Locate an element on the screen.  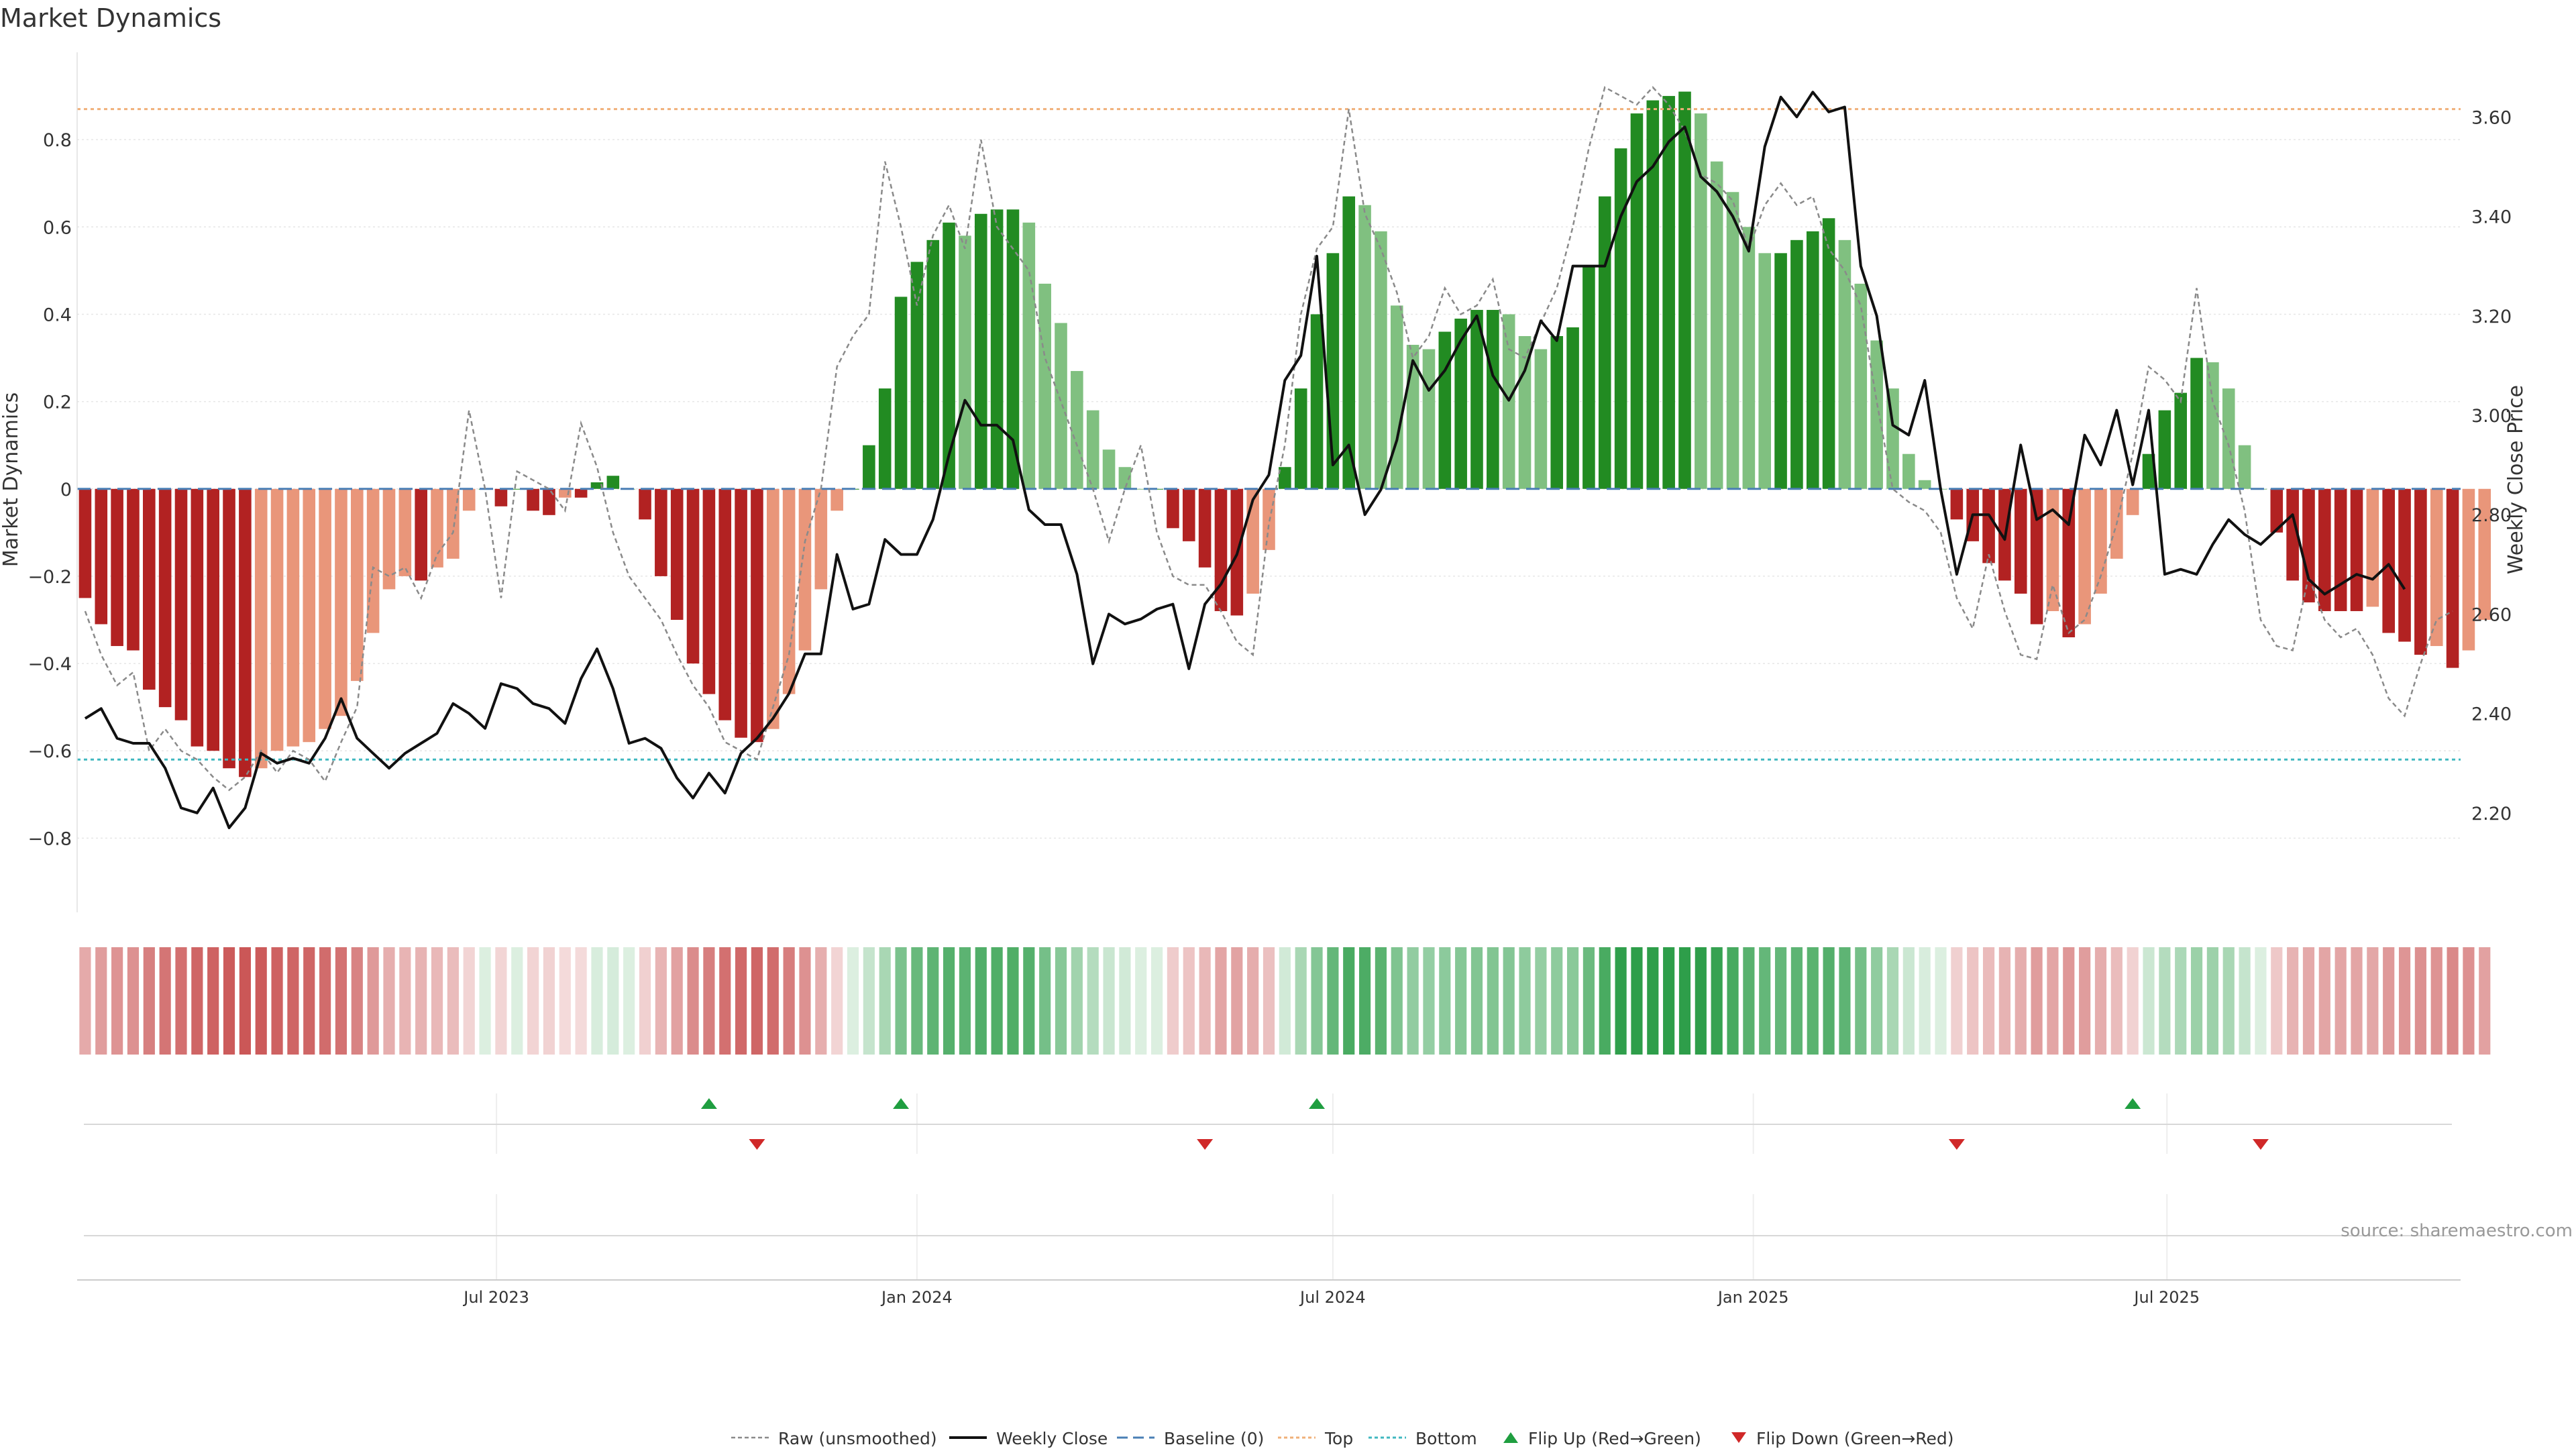
y-tick-label: 0 is located at coordinates (66, 490).